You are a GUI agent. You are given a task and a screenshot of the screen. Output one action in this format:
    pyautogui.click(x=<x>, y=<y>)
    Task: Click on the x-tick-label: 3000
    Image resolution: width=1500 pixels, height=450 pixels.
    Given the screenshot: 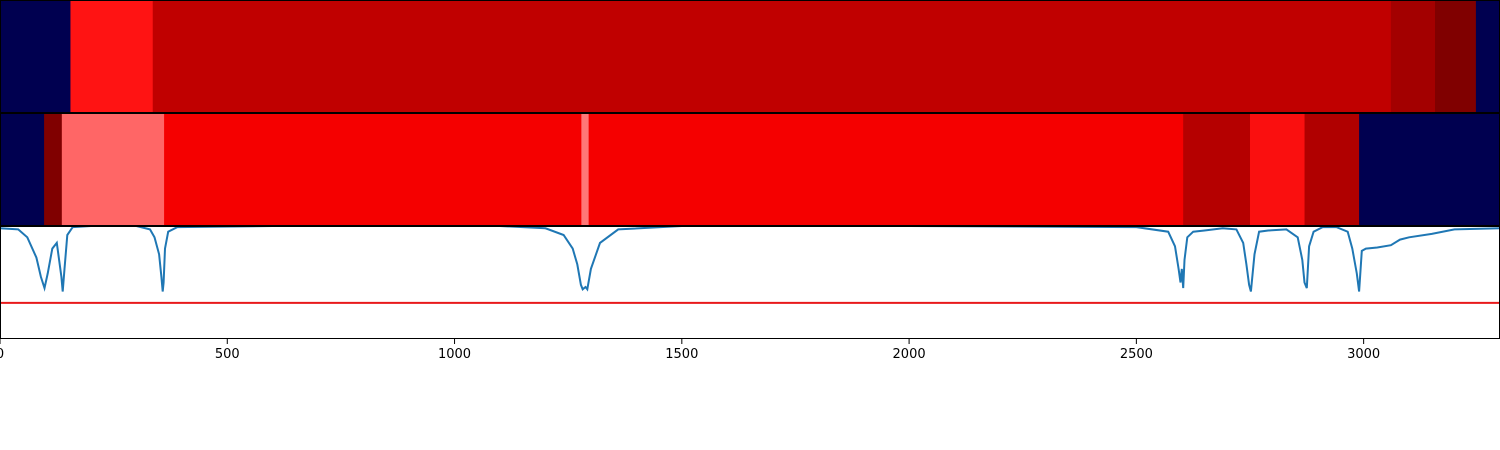 What is the action you would take?
    pyautogui.click(x=1363, y=354)
    